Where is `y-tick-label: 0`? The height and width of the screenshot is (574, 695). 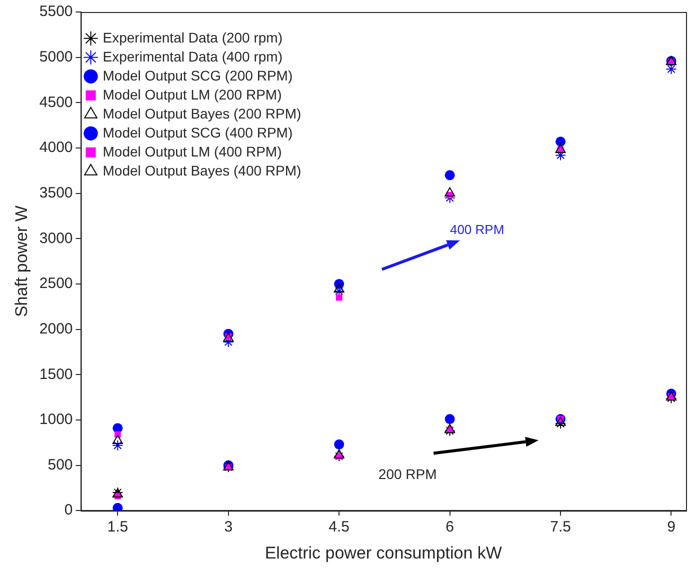 y-tick-label: 0 is located at coordinates (68, 510).